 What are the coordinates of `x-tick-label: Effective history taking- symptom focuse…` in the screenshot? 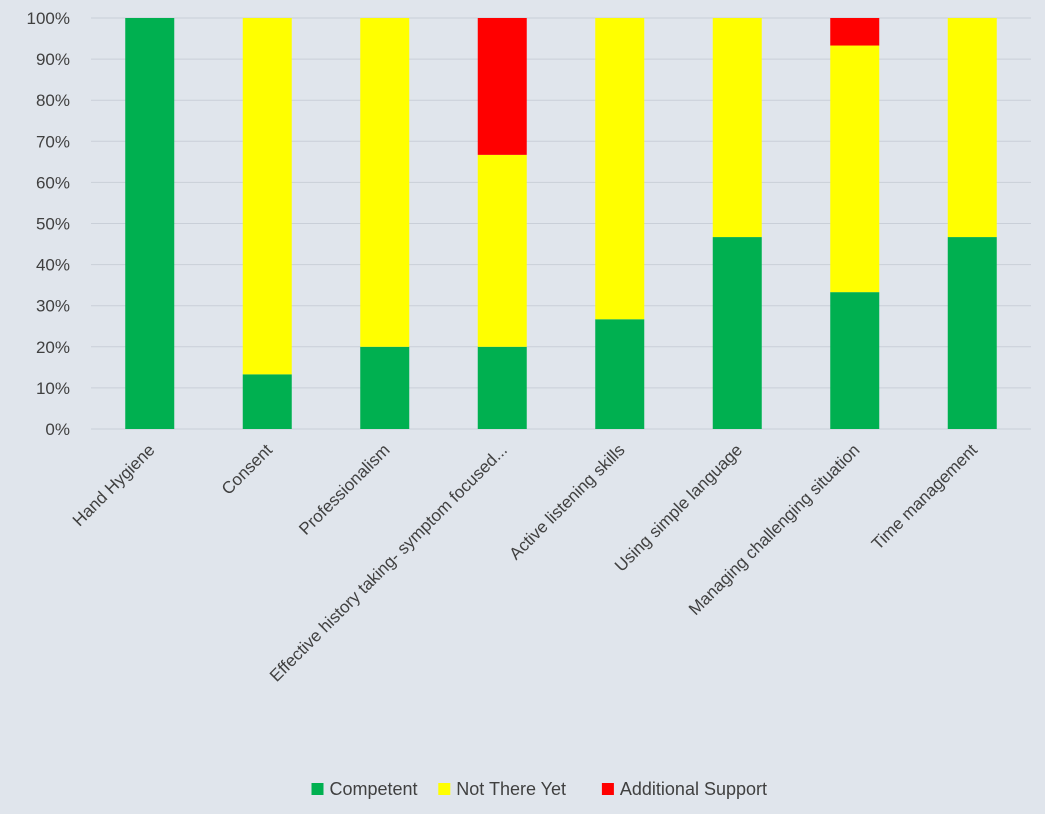 It's located at (388, 562).